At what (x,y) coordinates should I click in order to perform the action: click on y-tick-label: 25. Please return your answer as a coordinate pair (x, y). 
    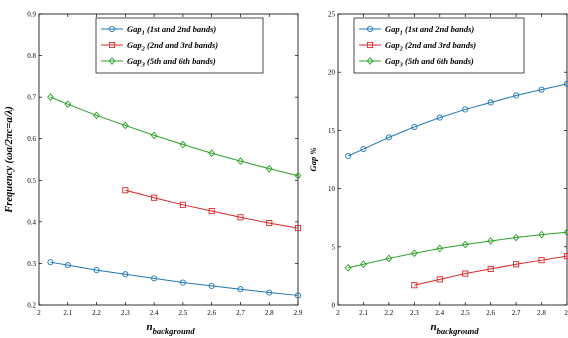
    Looking at the image, I should click on (332, 15).